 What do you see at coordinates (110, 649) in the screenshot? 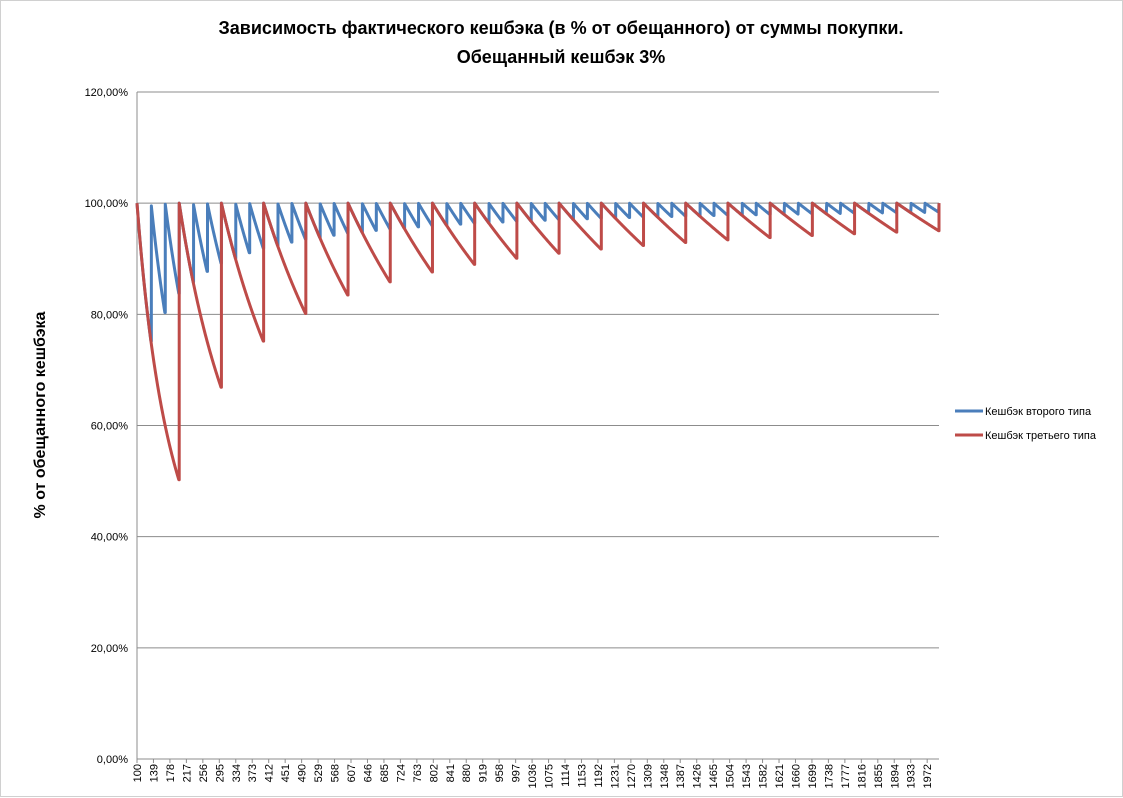
I see `y-tick-label: 20,00%` at bounding box center [110, 649].